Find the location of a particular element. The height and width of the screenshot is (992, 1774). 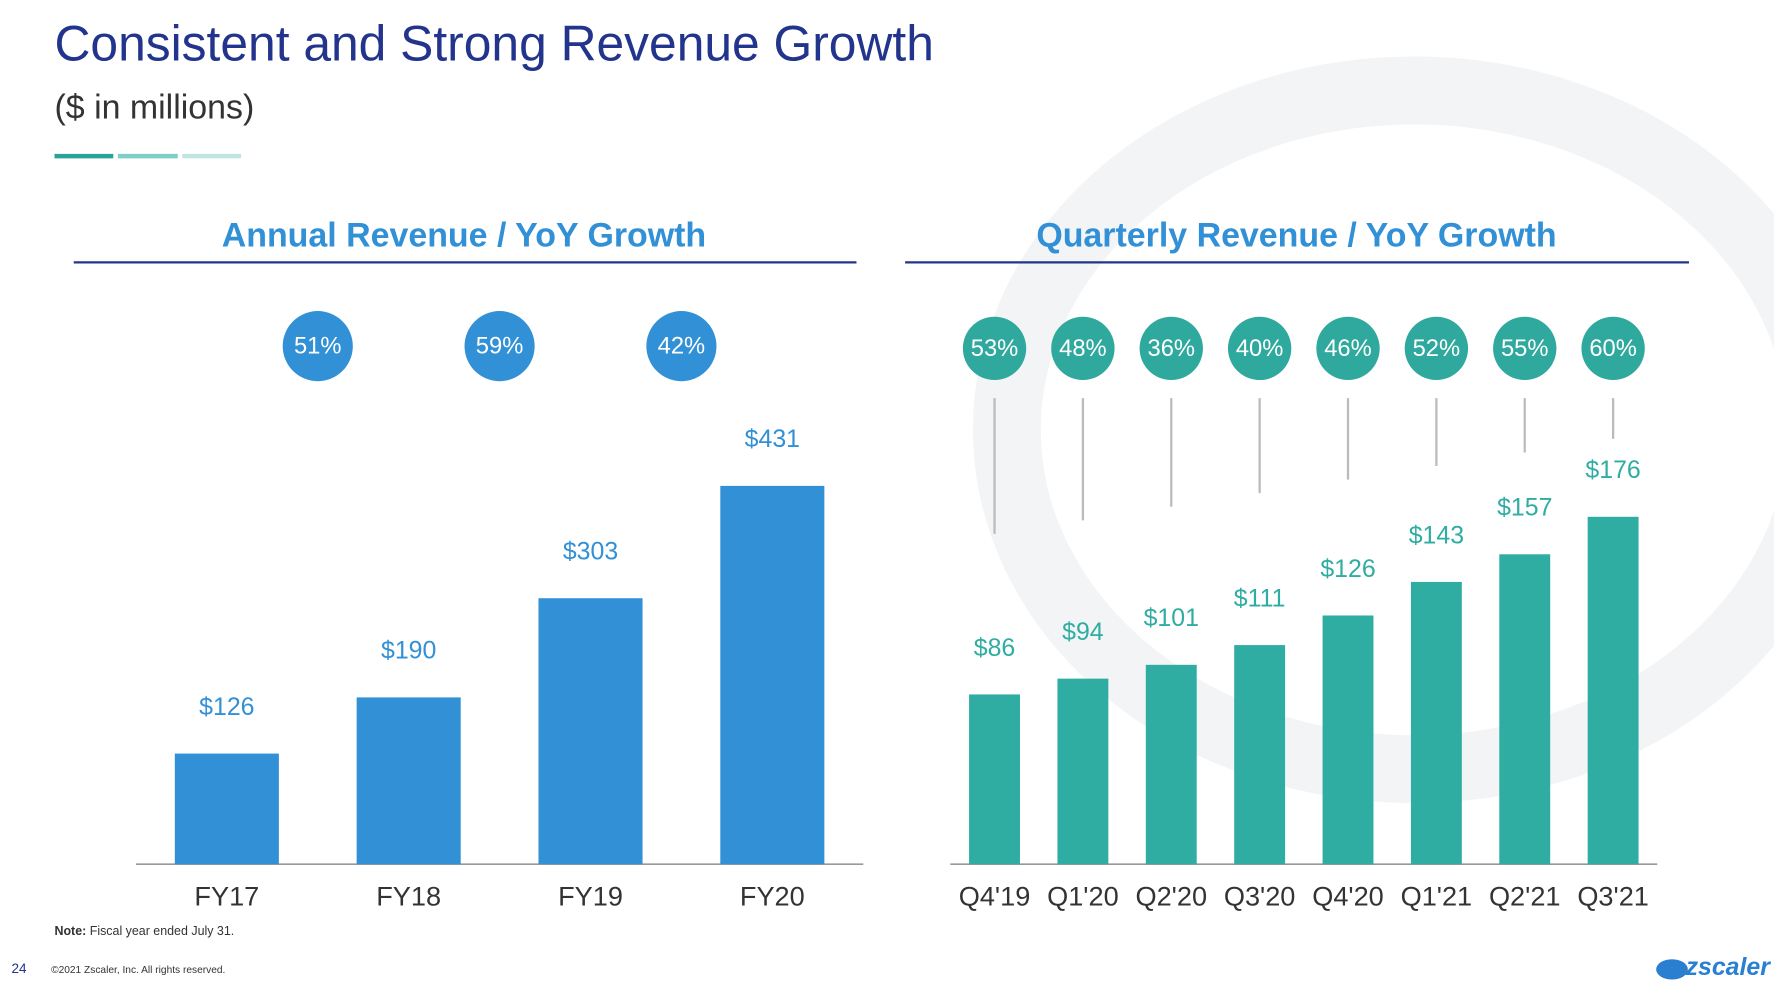

note-label: Note: is located at coordinates (70, 931).